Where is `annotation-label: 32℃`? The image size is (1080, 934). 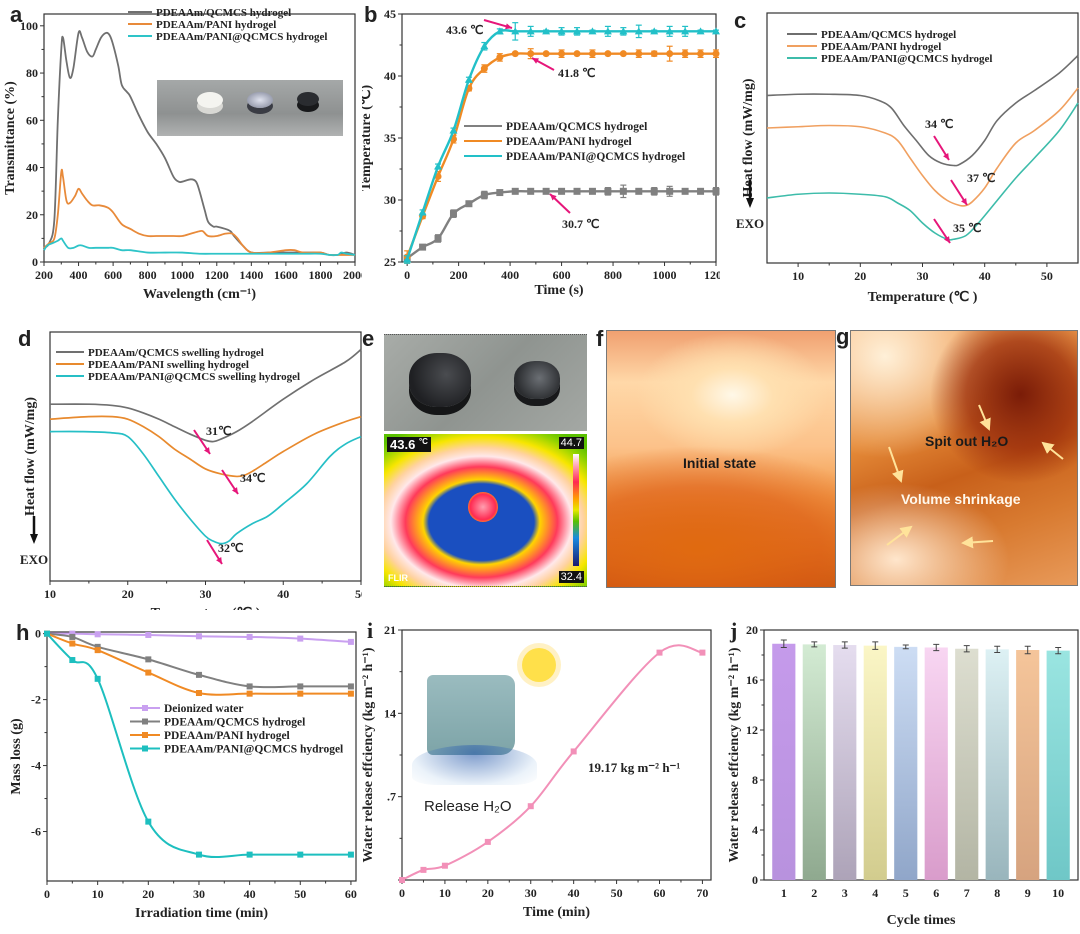 annotation-label: 32℃ is located at coordinates (230, 548).